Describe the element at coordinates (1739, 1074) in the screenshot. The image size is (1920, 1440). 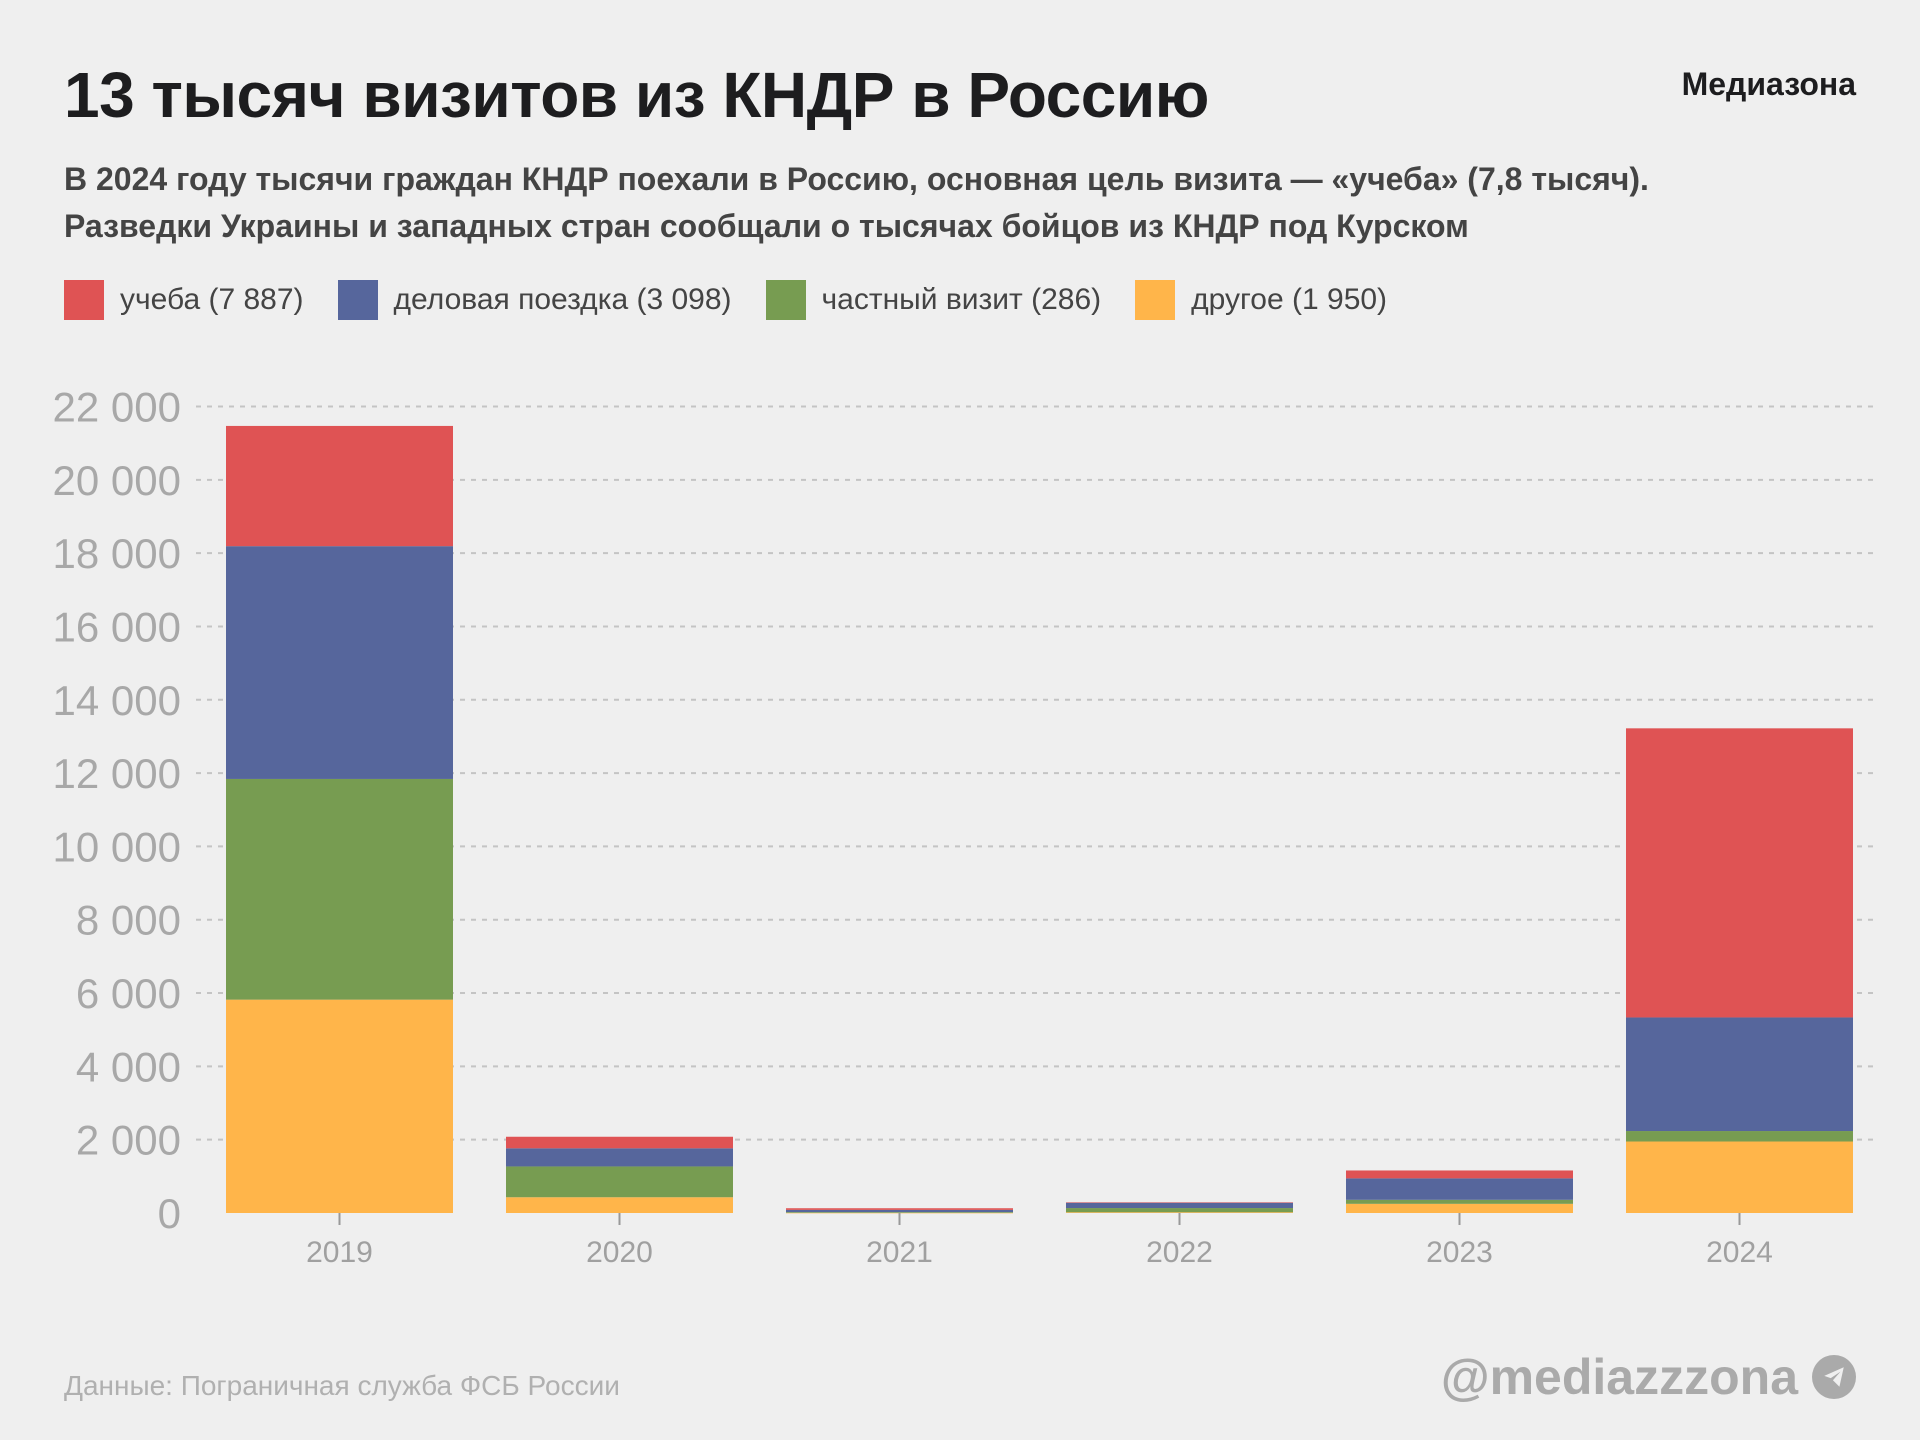
I see `bar-segment-2024-деловая-поездка` at that location.